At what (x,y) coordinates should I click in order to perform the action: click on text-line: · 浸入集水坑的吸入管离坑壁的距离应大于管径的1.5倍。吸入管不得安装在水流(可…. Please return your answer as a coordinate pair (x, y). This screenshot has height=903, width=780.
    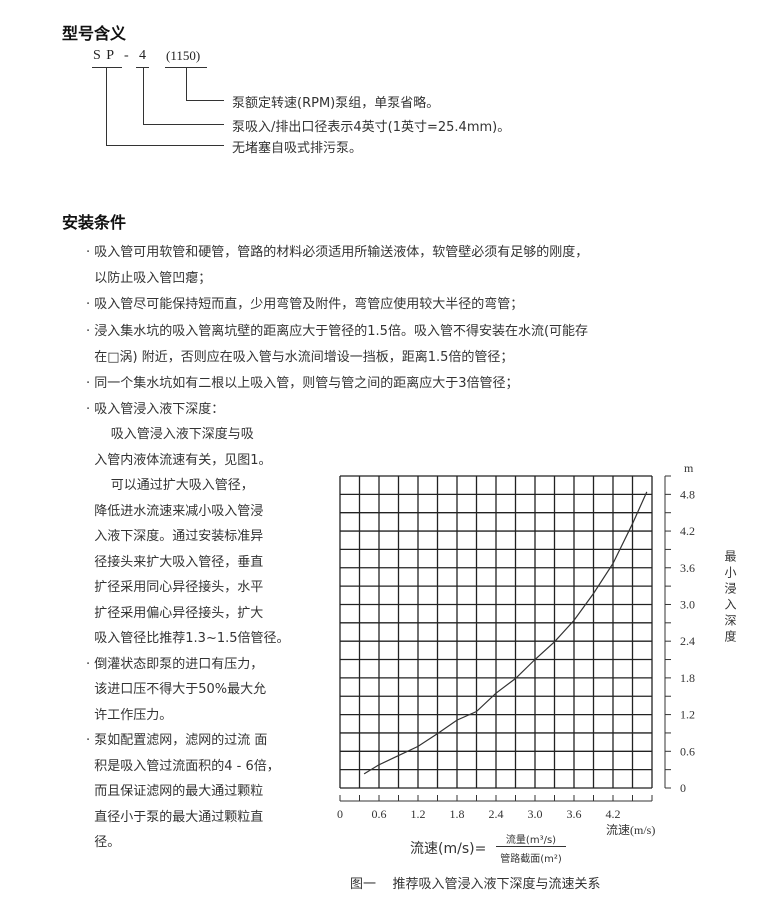
    Looking at the image, I should click on (337, 331).